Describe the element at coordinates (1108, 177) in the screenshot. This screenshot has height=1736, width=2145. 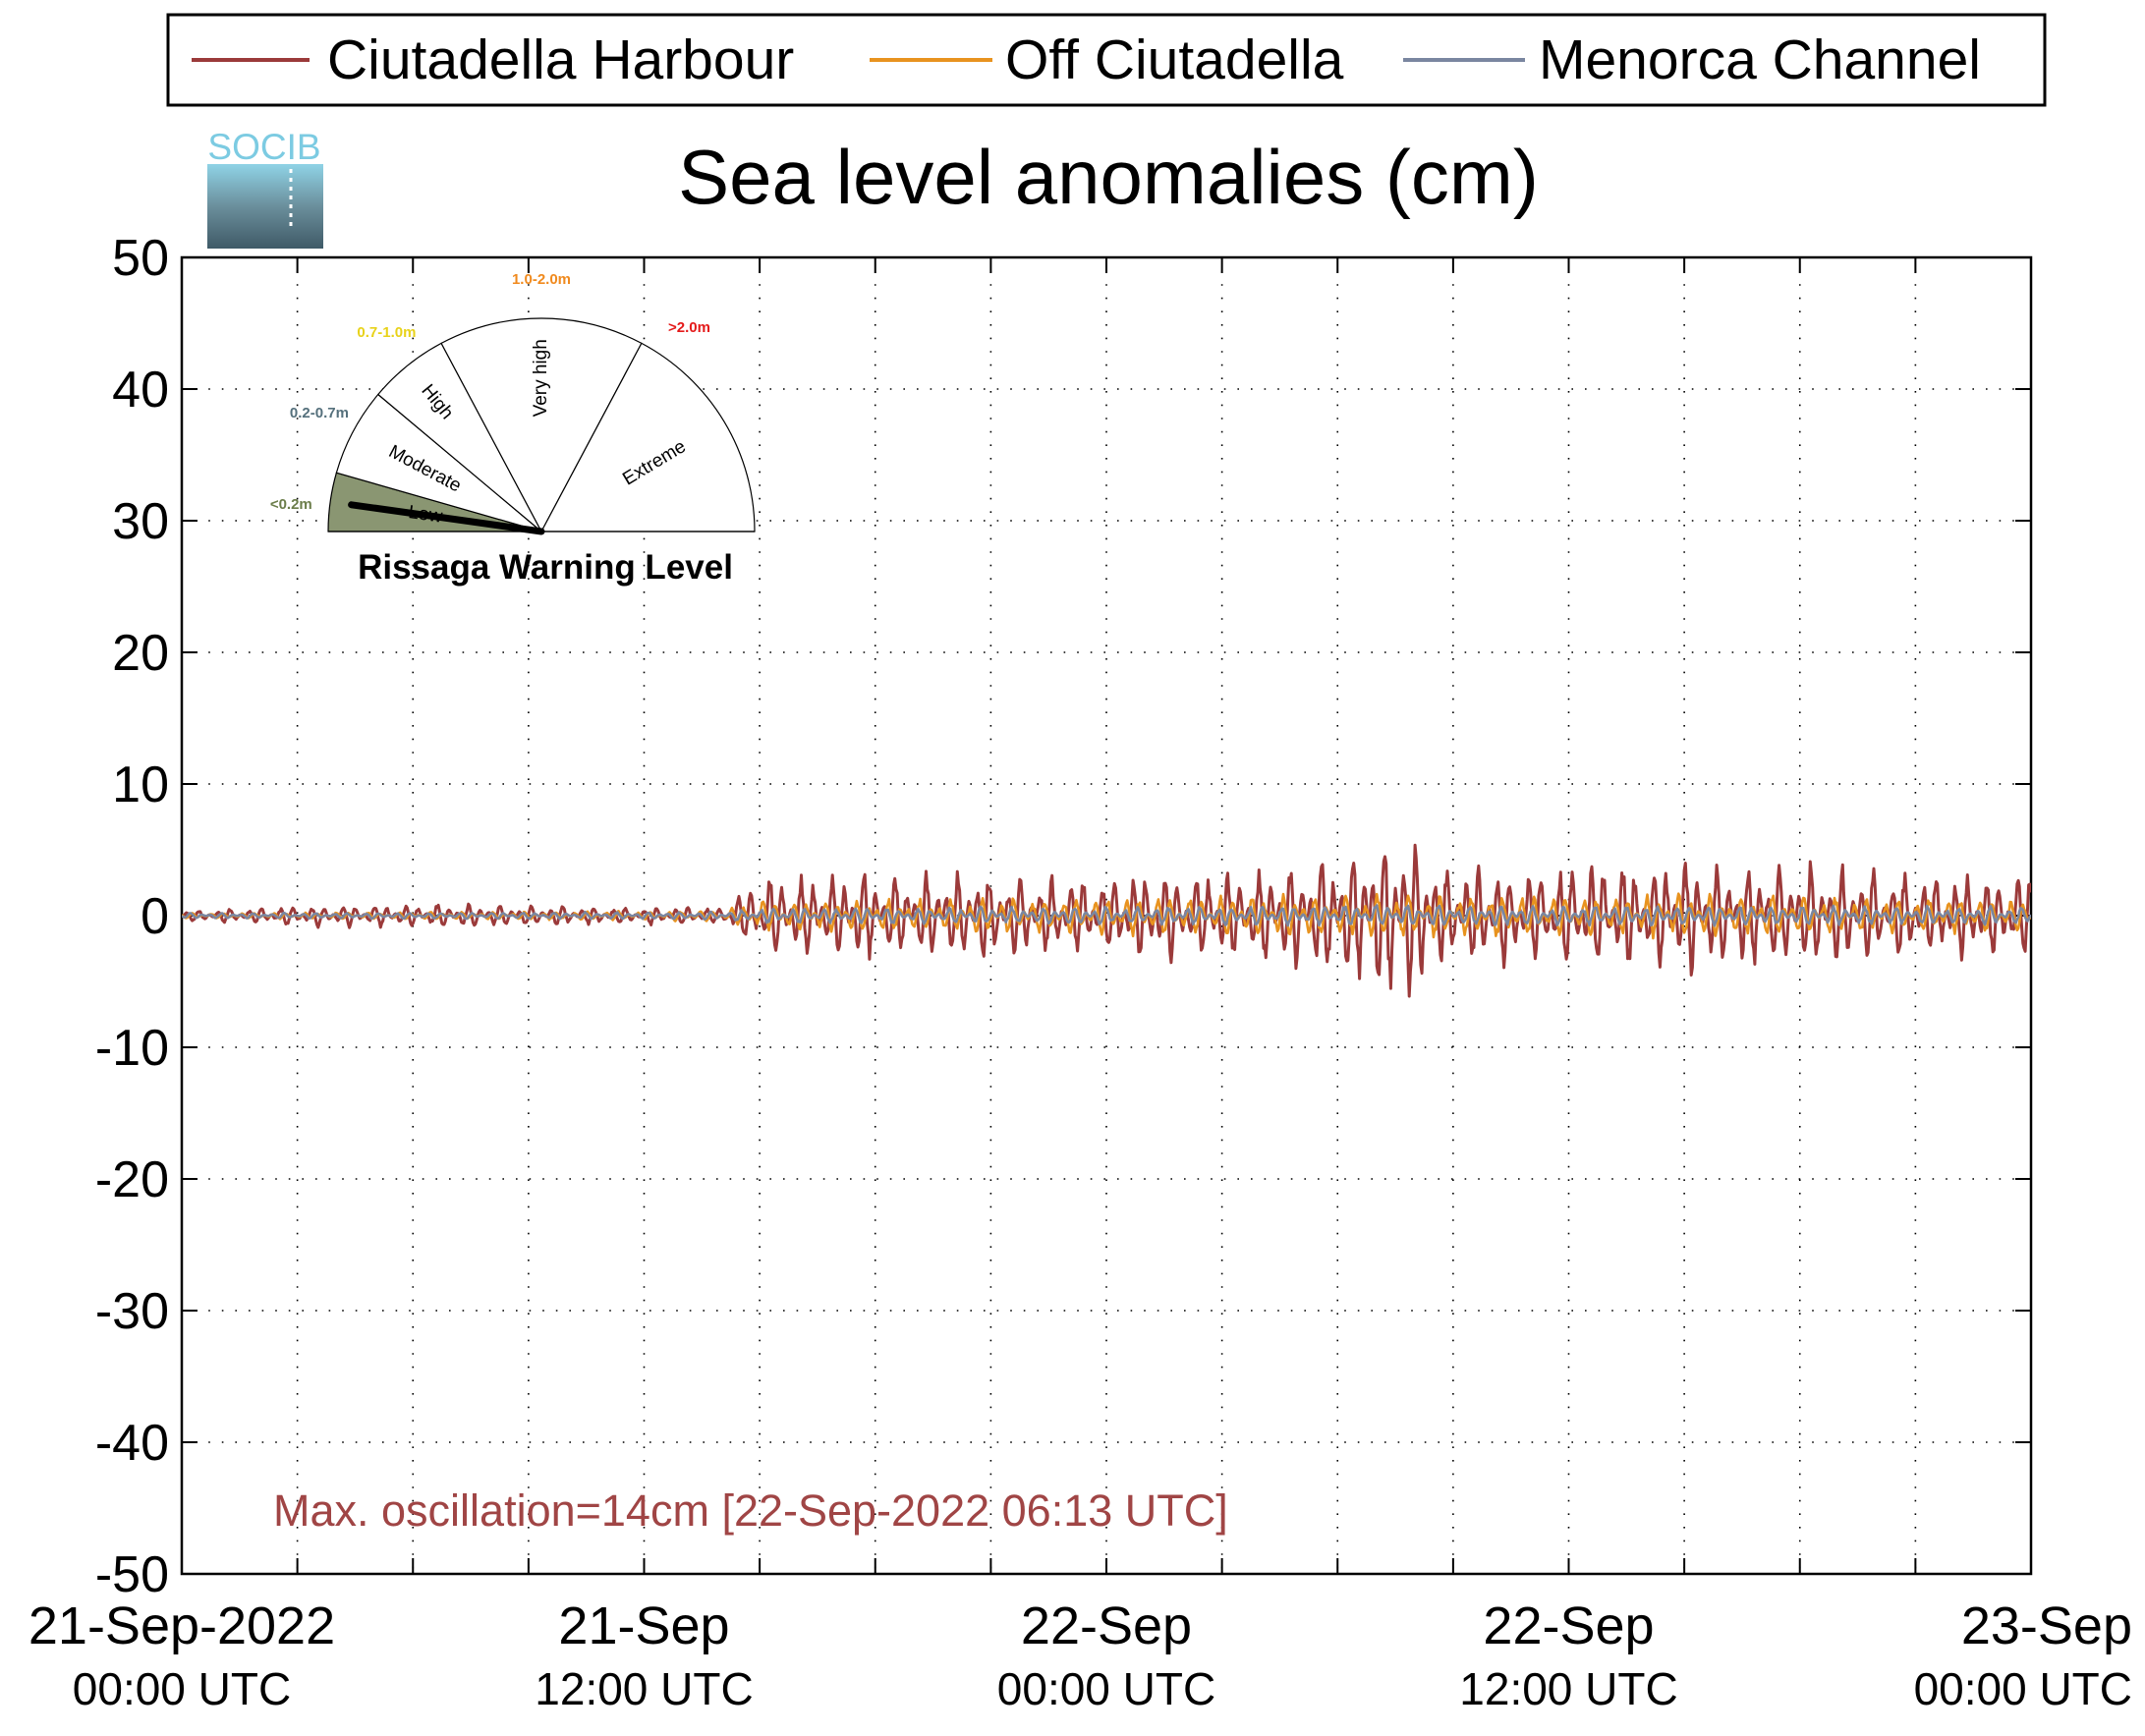
I see `chart-title: Sea level anomalies (cm)` at that location.